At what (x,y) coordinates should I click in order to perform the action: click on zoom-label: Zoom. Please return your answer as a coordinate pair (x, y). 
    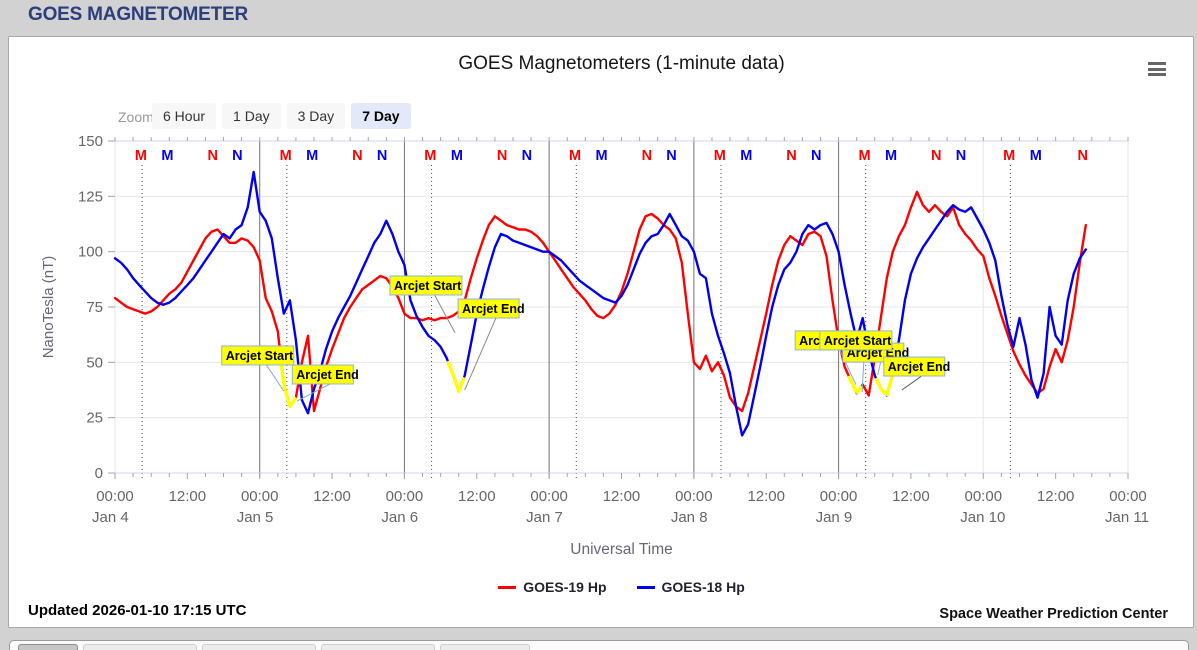
    Looking at the image, I should click on (136, 117).